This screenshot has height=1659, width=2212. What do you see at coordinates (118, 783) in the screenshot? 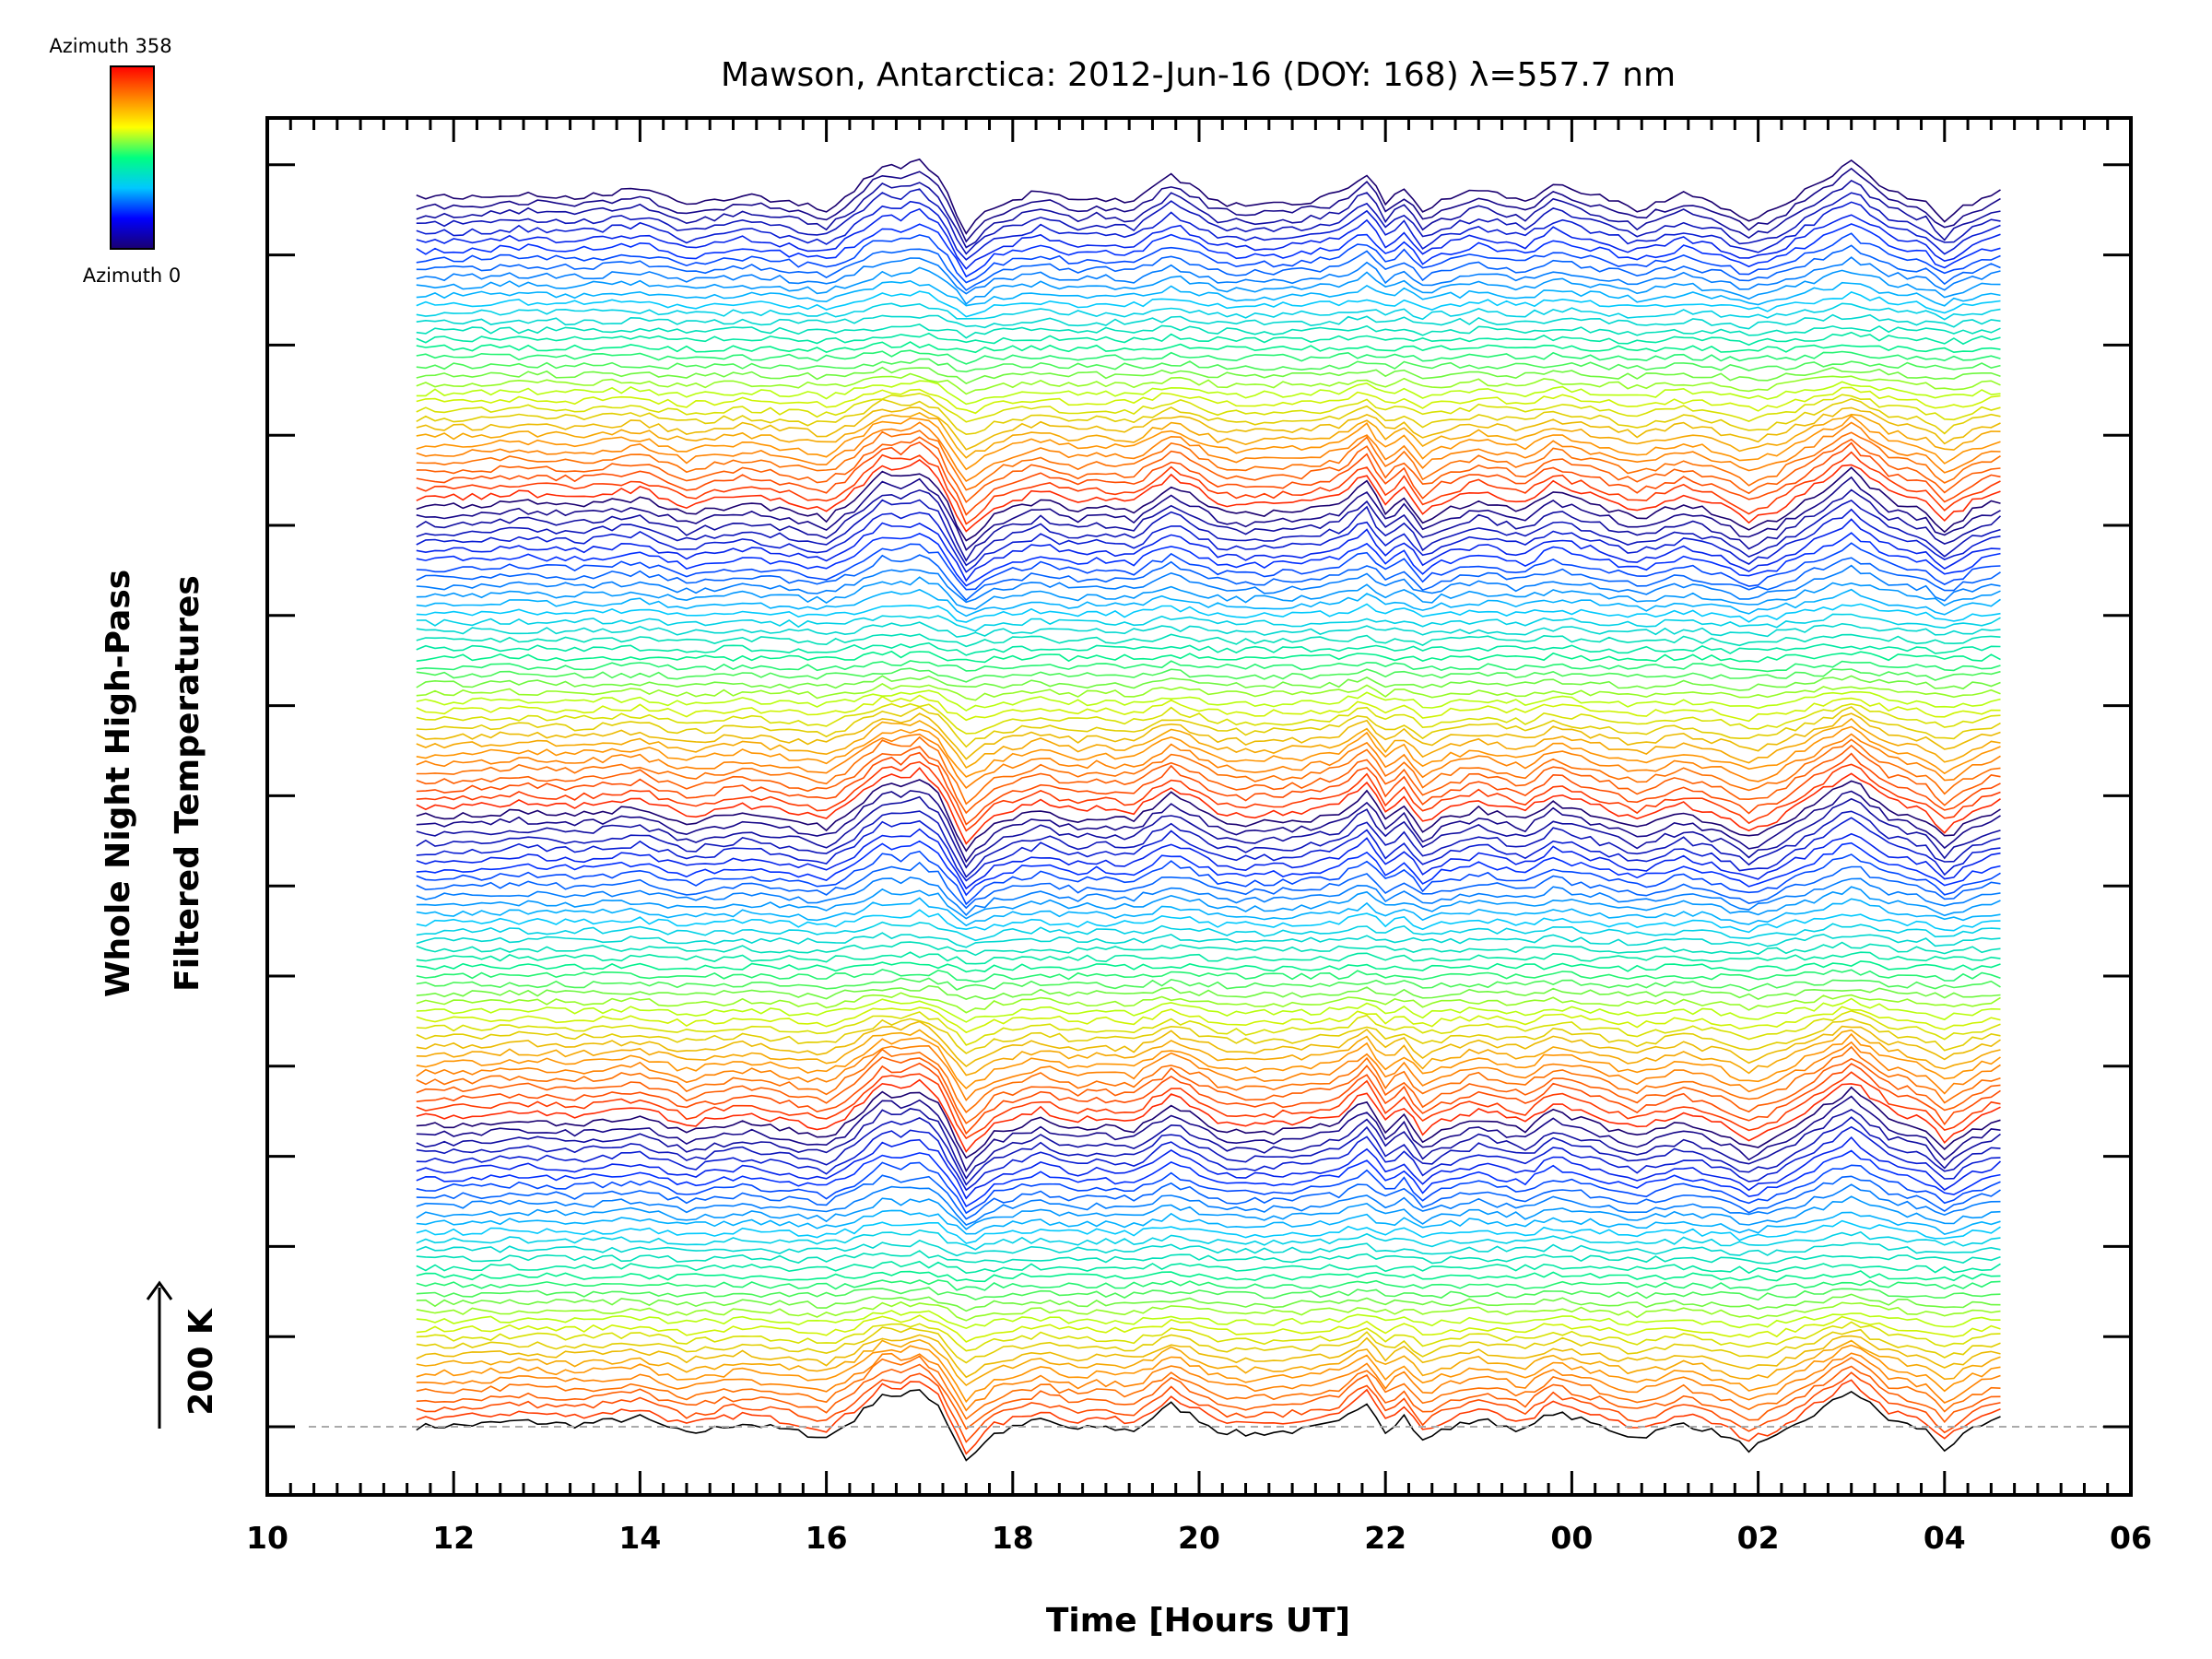
I see `y-axis-label-line1: Whole Night High-Pass` at bounding box center [118, 783].